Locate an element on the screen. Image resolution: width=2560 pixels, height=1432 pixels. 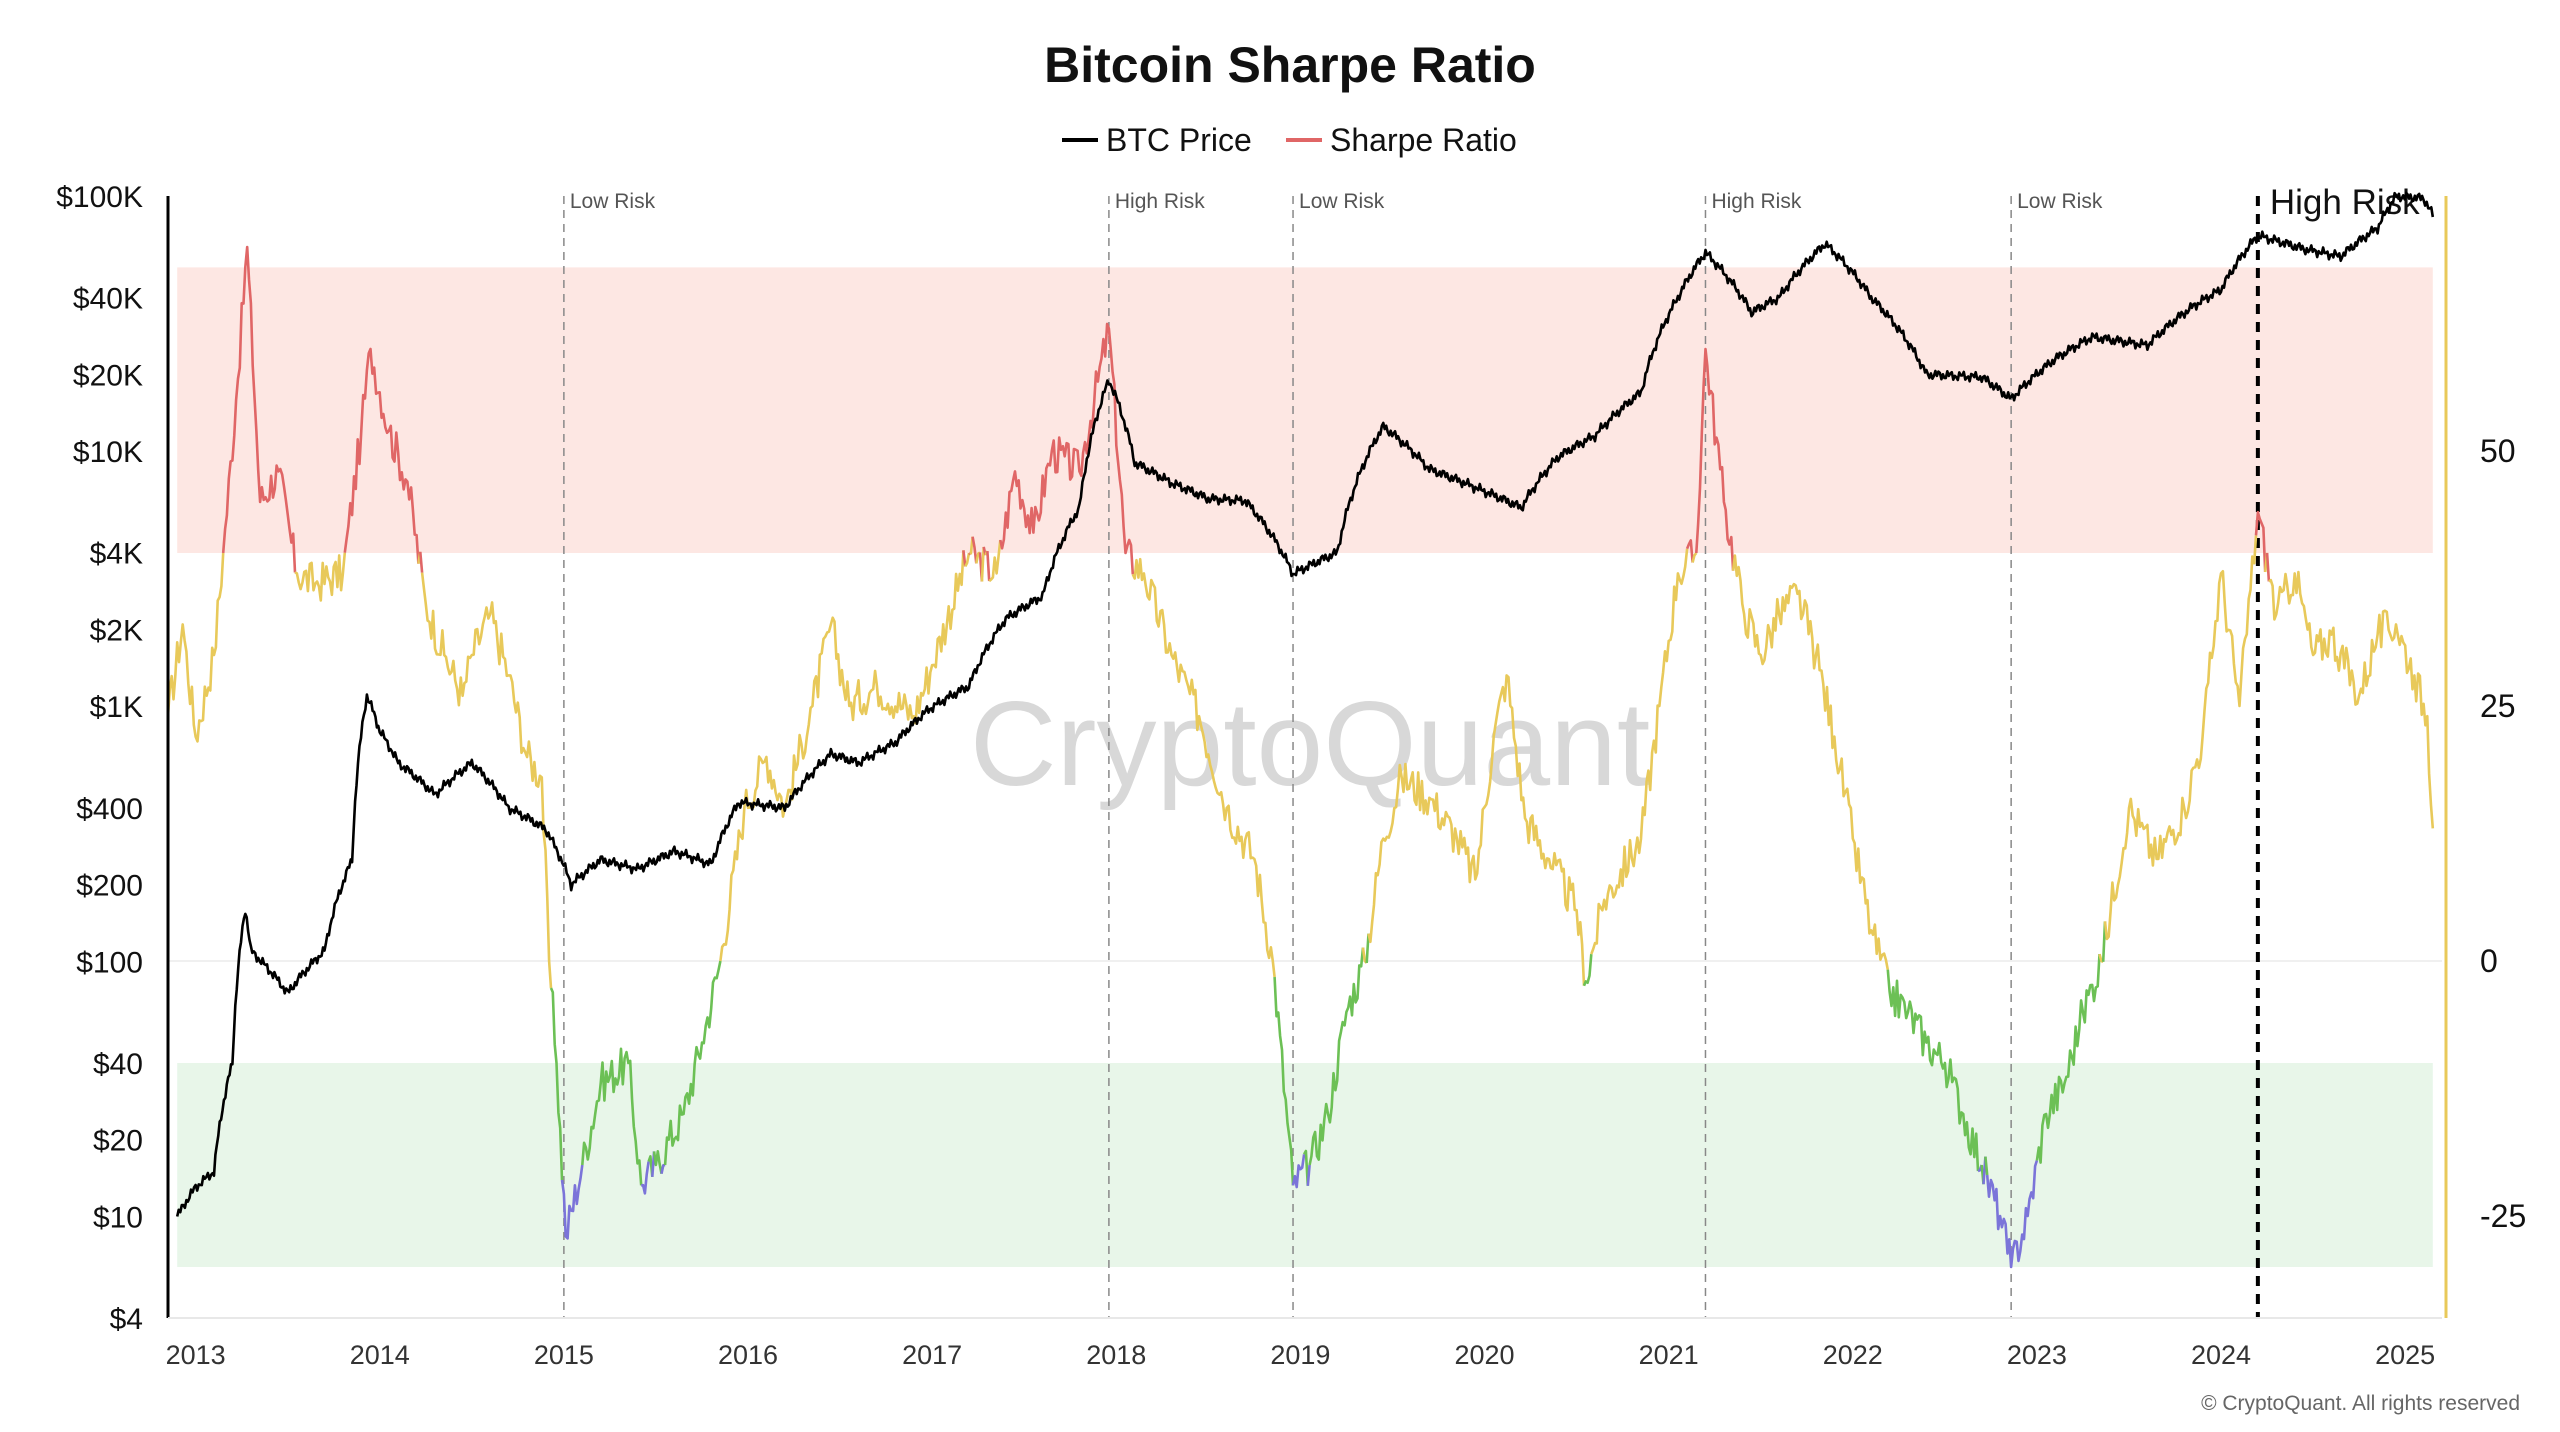
y-left-tick-label: $40K is located at coordinates (108, 299).